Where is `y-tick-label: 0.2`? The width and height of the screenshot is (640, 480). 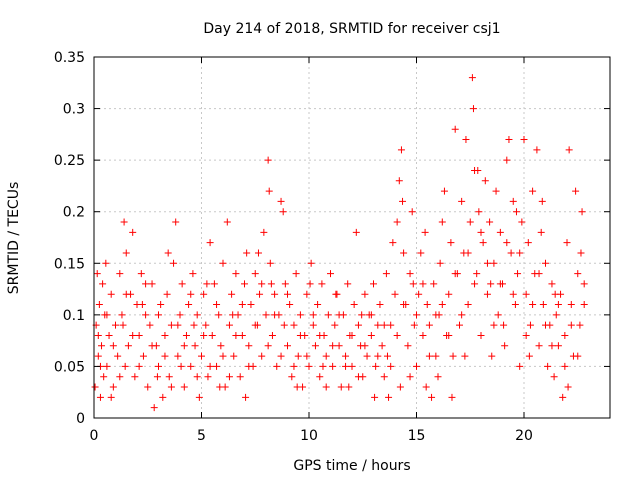 y-tick-label: 0.2 is located at coordinates (74, 213).